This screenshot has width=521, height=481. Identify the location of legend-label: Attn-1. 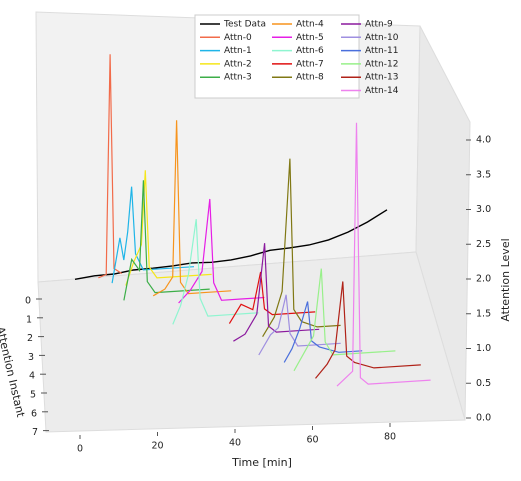
(238, 51).